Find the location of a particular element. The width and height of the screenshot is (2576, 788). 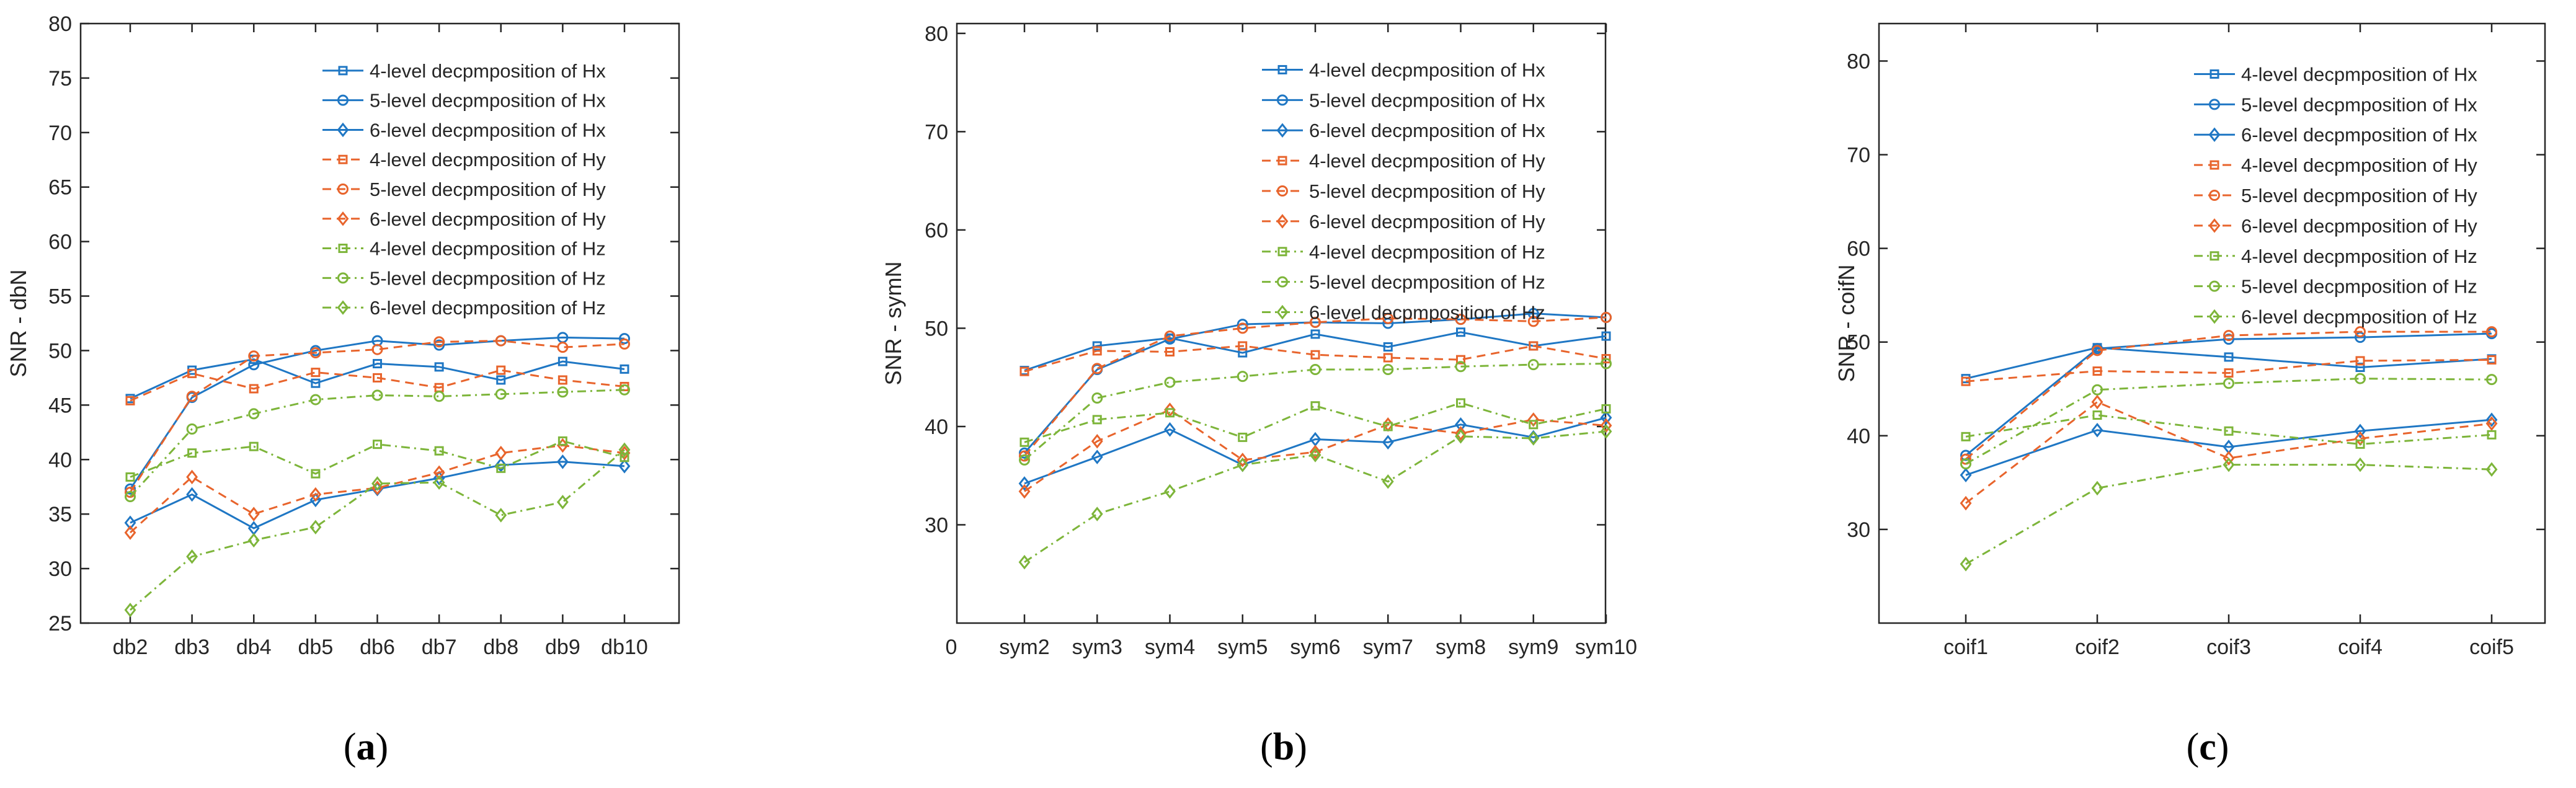

series-line-hz-square is located at coordinates (1315, 422).